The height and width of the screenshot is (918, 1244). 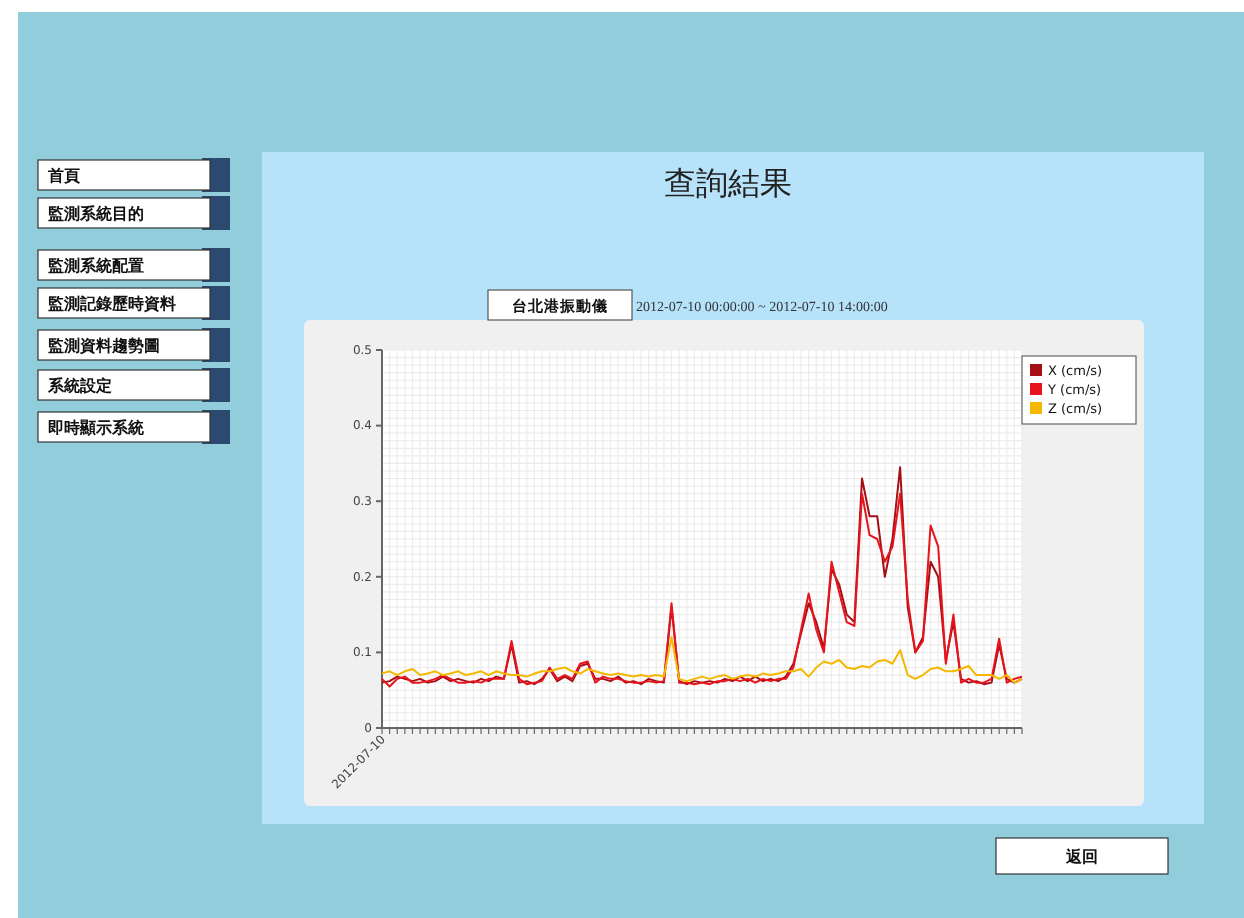 What do you see at coordinates (79, 385) in the screenshot?
I see `text: 系統設定` at bounding box center [79, 385].